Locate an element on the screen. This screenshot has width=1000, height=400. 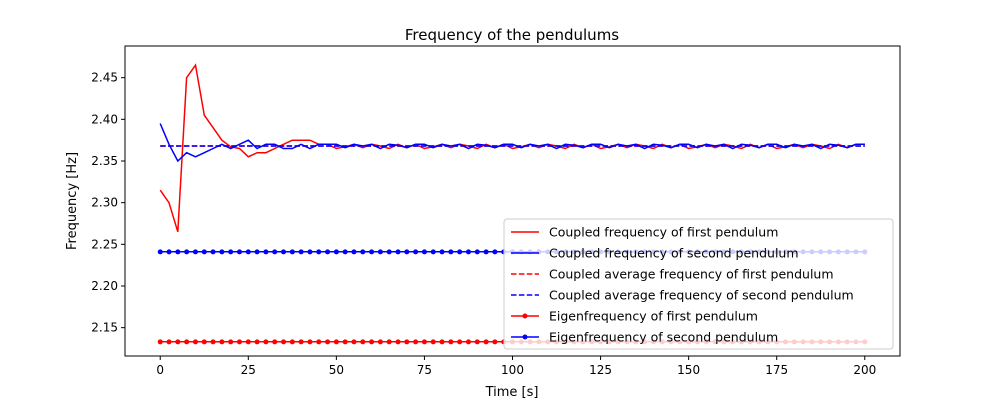
legend-label: Coupled frequency of first pendulum is located at coordinates (663, 232).